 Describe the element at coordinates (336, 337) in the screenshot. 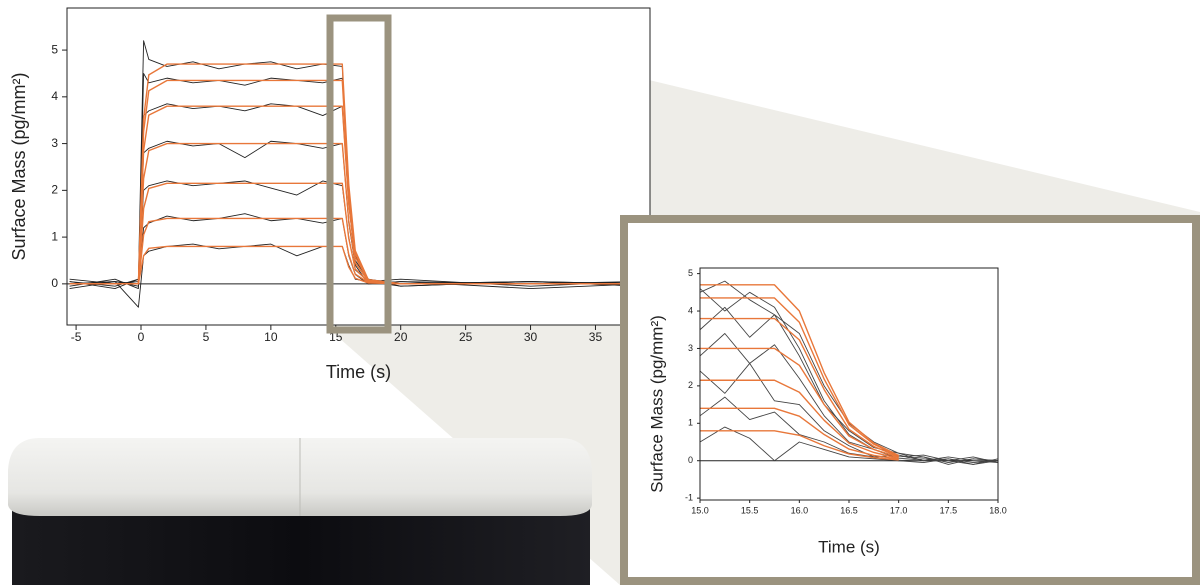

I see `x-tick-label: 15` at that location.